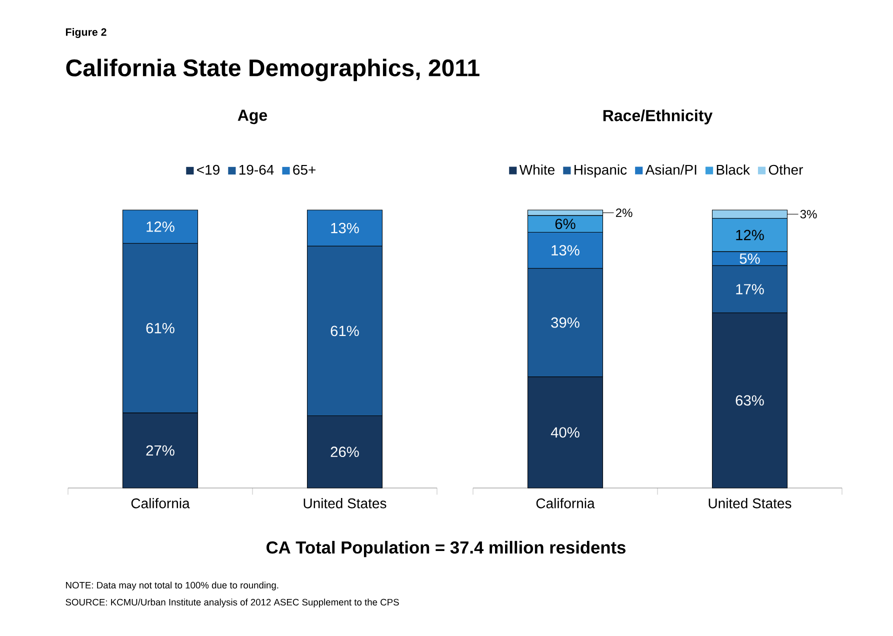 The height and width of the screenshot is (636, 893). I want to click on legend-label: Black, so click(733, 169).